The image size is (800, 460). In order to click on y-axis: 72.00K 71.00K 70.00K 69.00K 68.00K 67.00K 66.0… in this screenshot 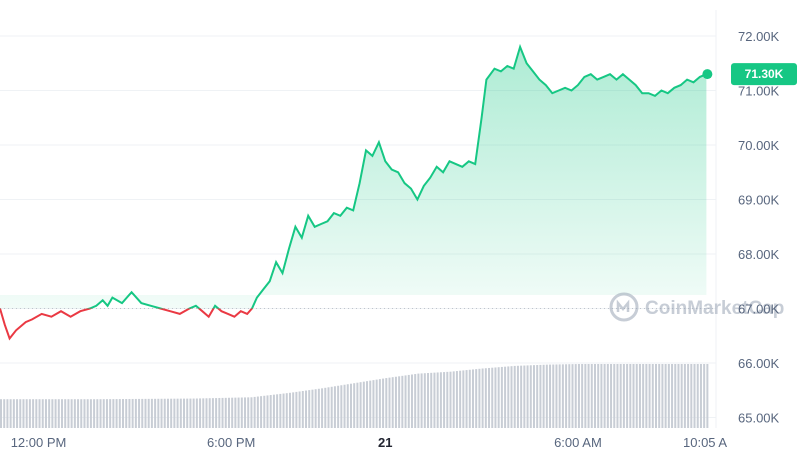, I will do `click(759, 227)`.